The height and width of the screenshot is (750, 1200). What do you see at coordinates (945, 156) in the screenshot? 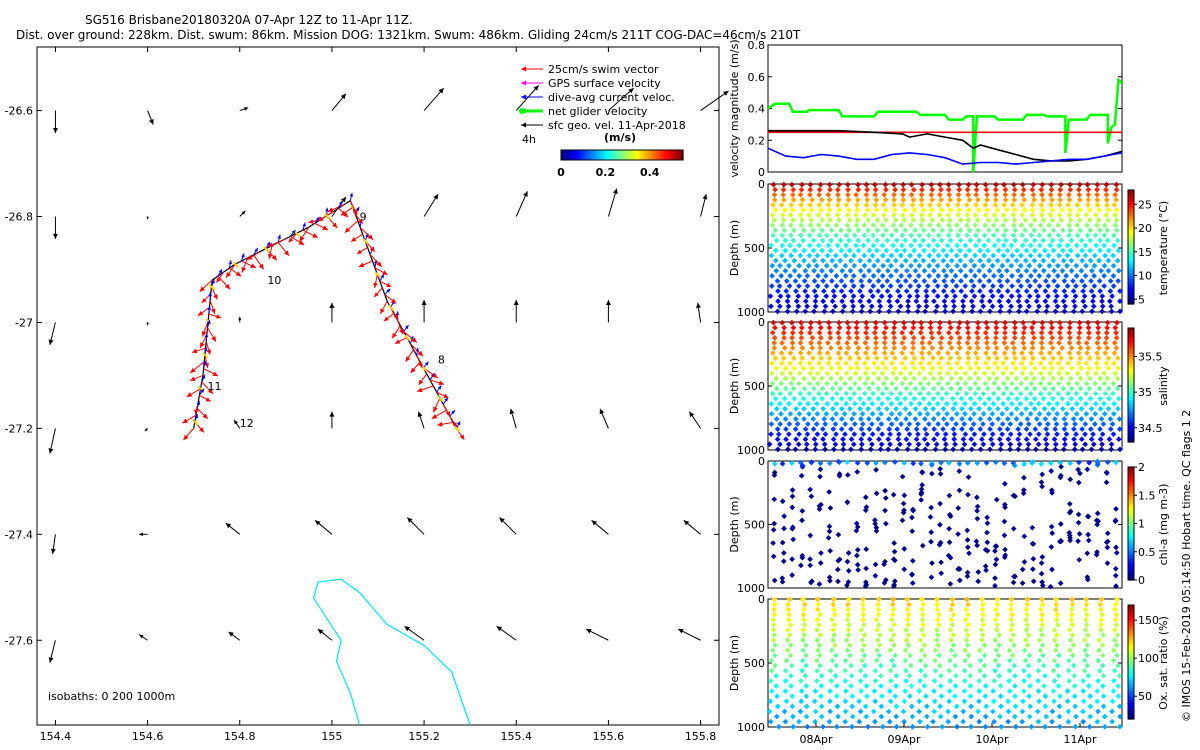
I see `velocity-series-line` at bounding box center [945, 156].